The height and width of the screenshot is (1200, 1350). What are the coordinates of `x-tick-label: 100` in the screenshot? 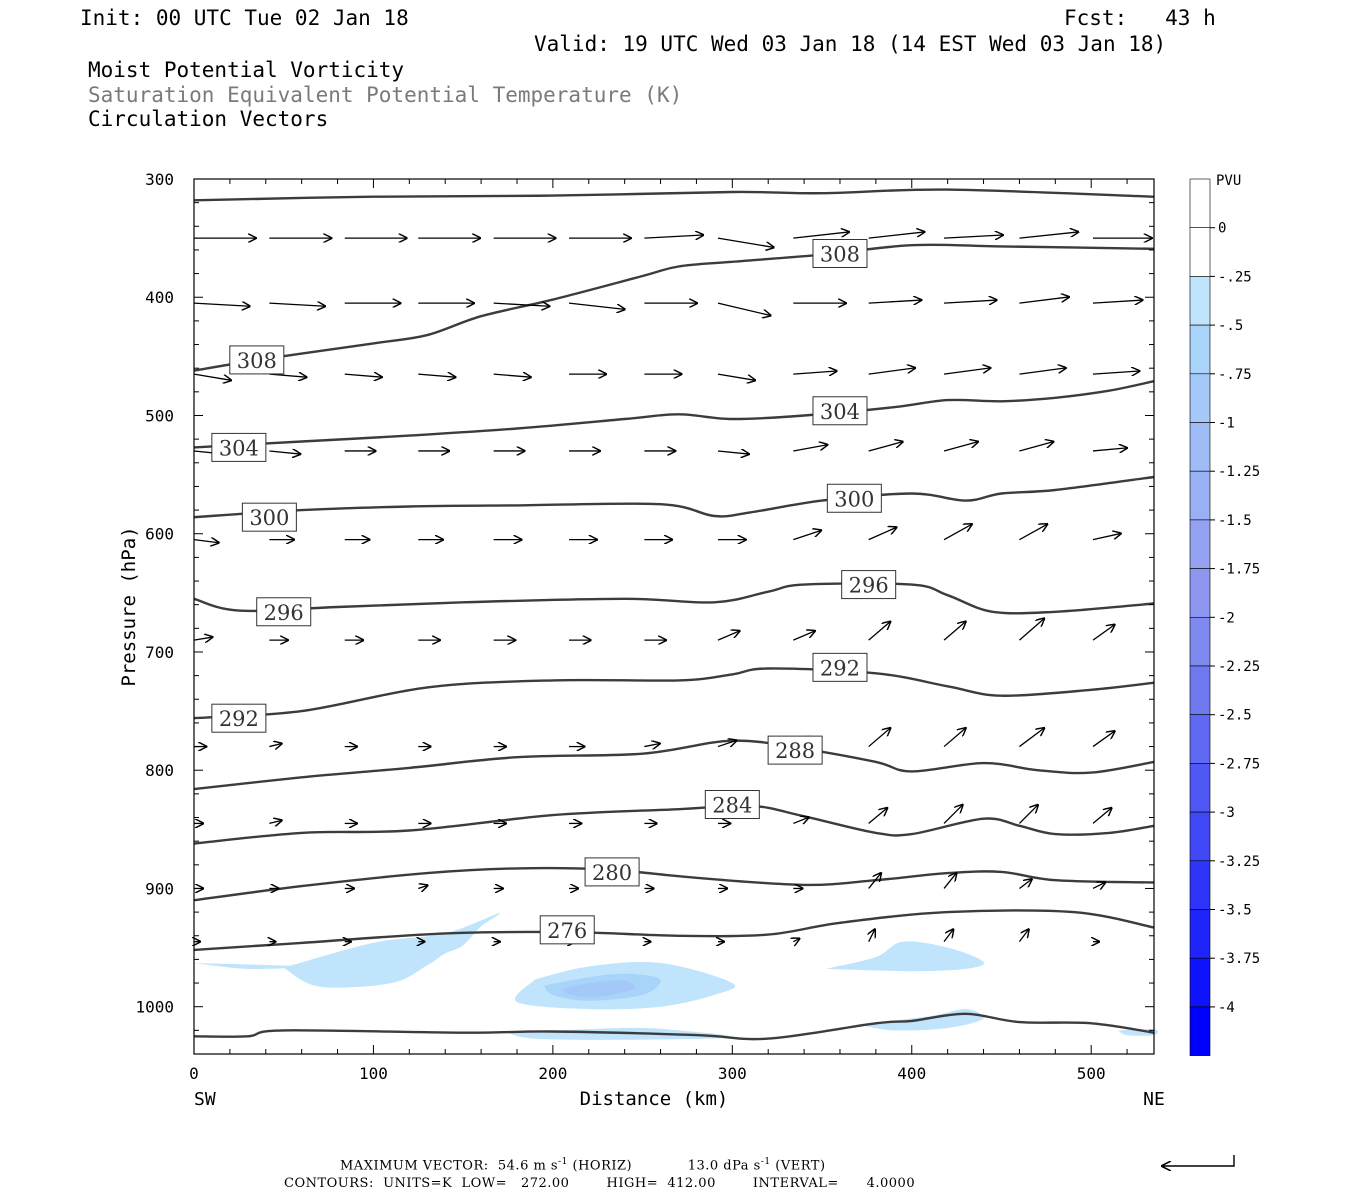 It's located at (373, 1073).